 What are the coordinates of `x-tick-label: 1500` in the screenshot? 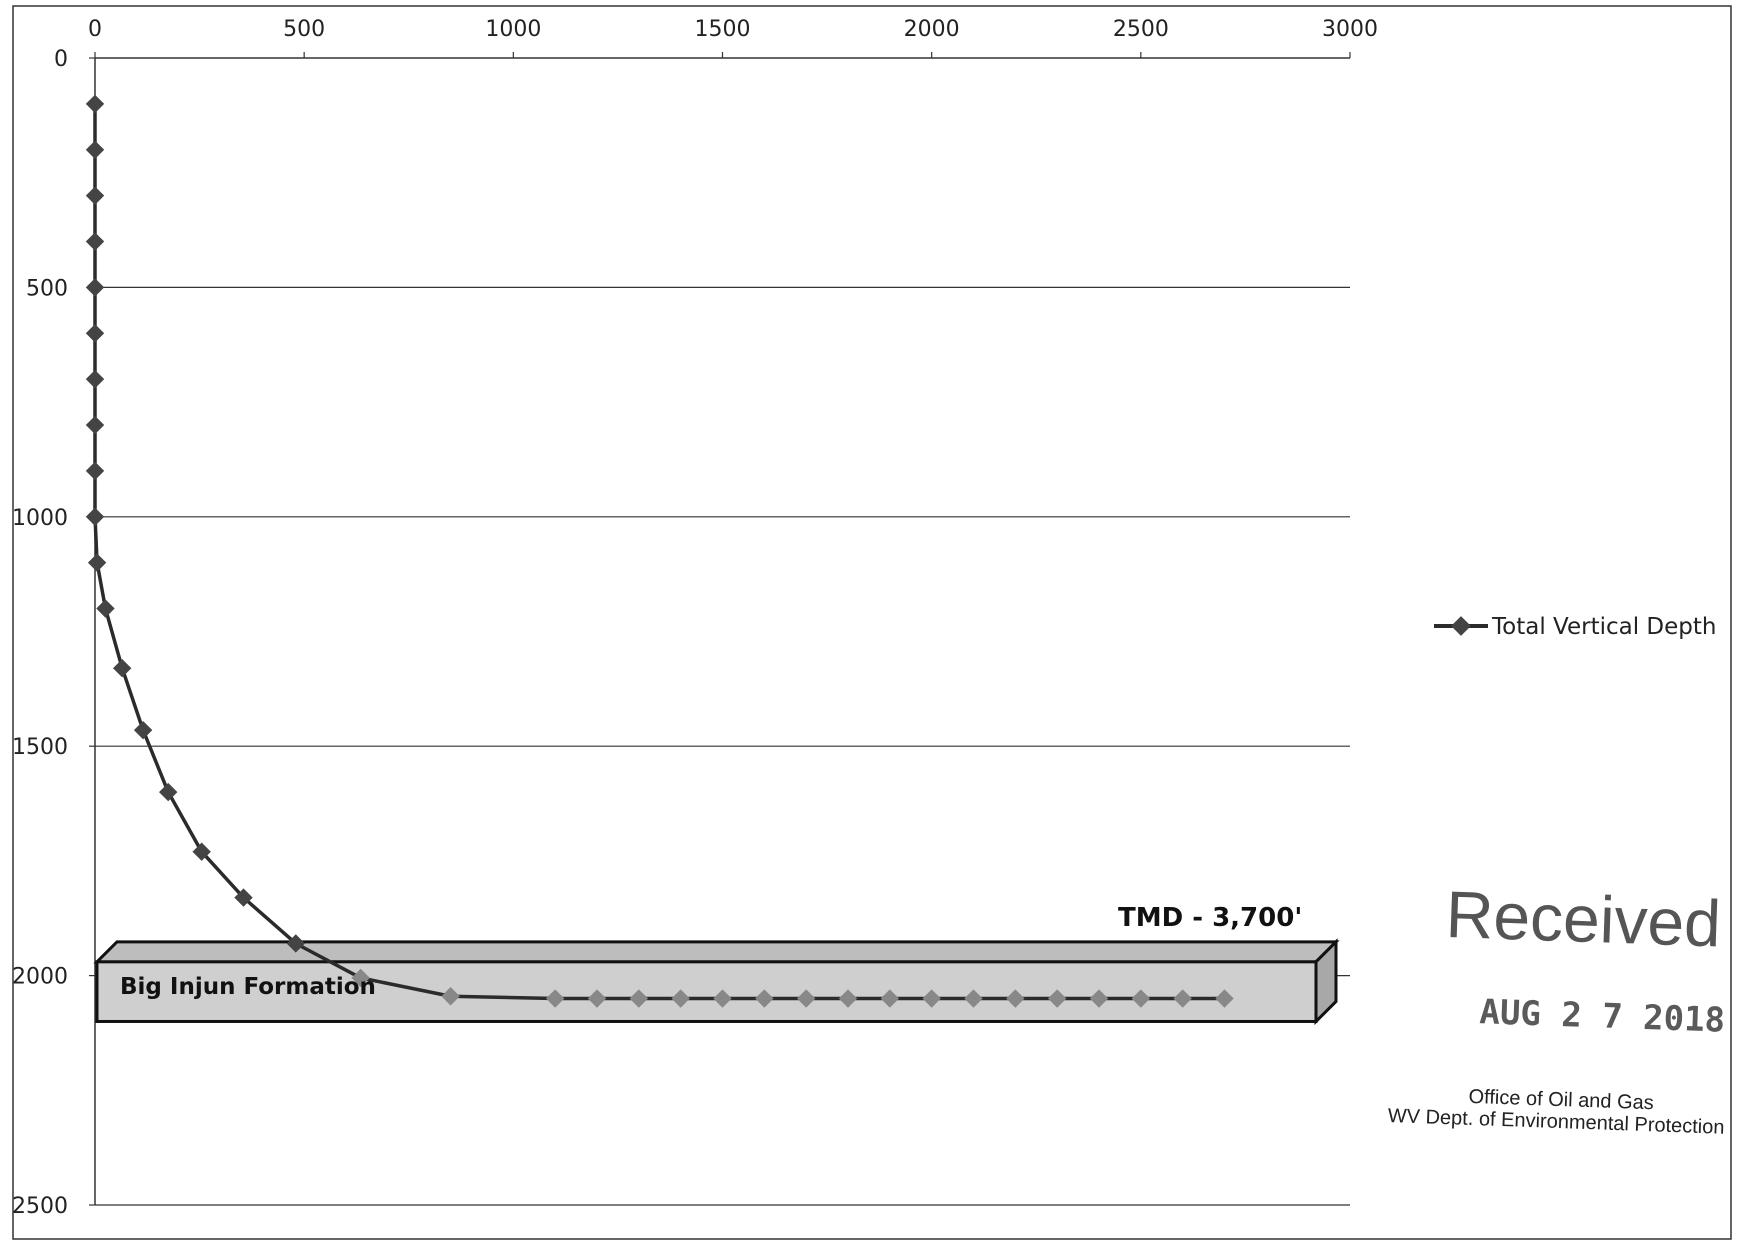 It's located at (723, 29).